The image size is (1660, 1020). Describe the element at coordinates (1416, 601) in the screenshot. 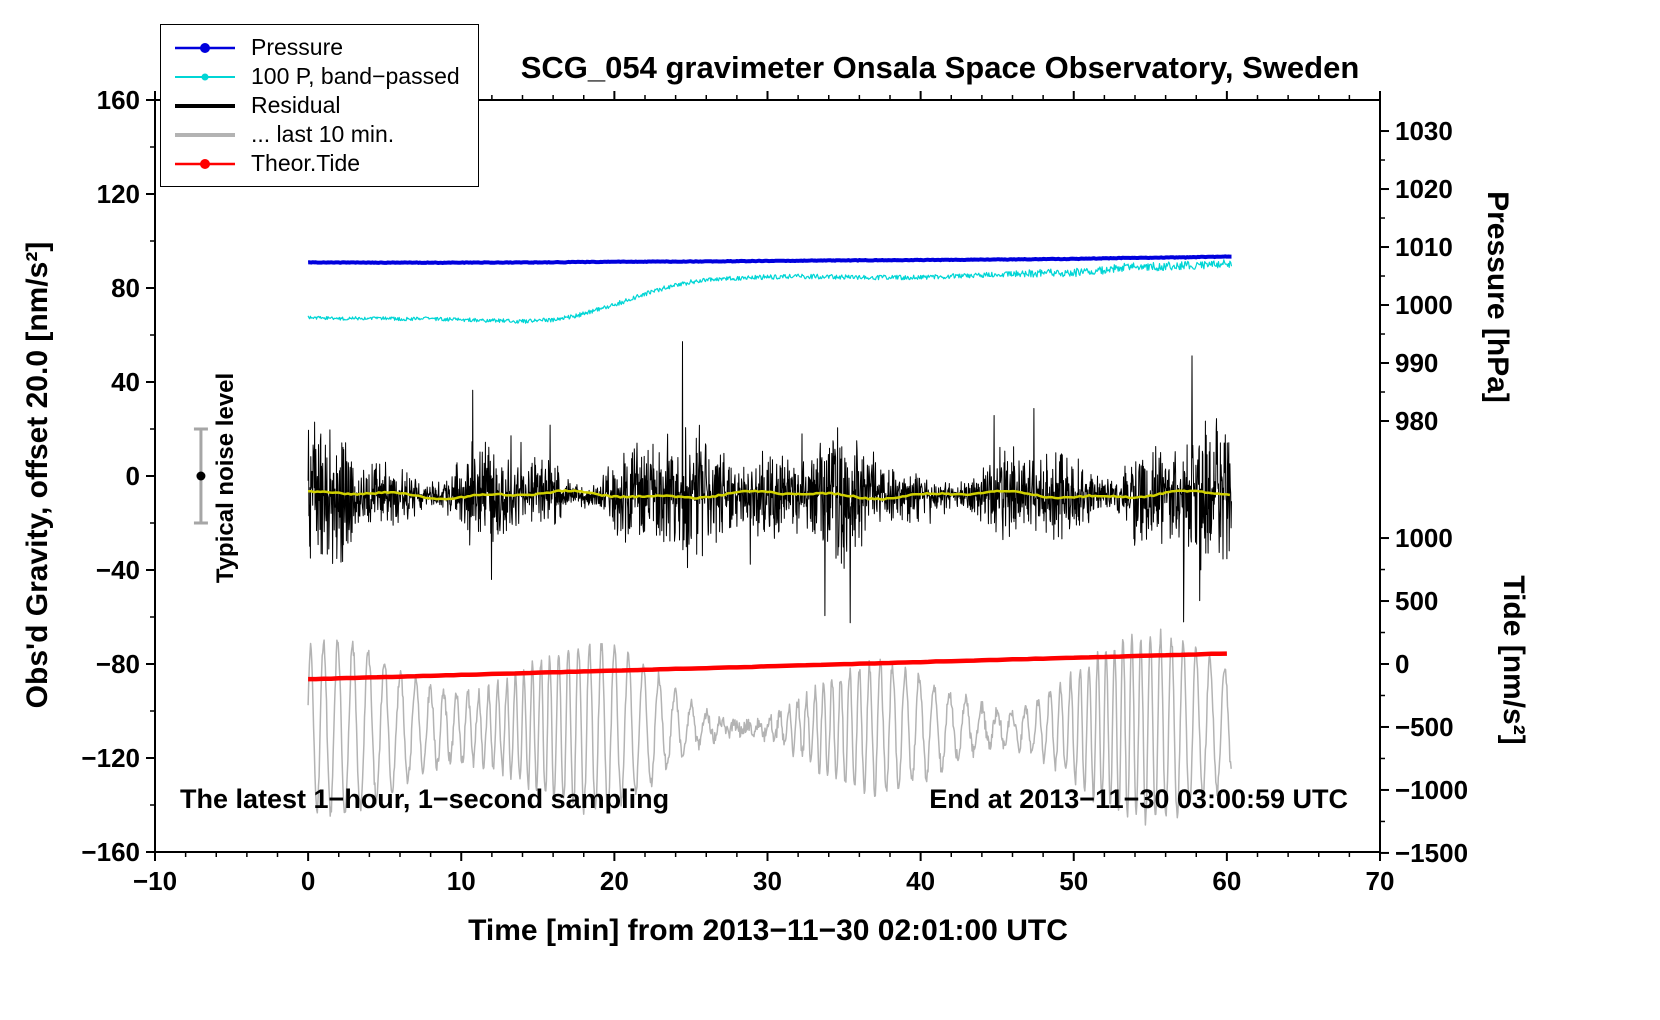

I see `tide-tick-label: 500` at that location.